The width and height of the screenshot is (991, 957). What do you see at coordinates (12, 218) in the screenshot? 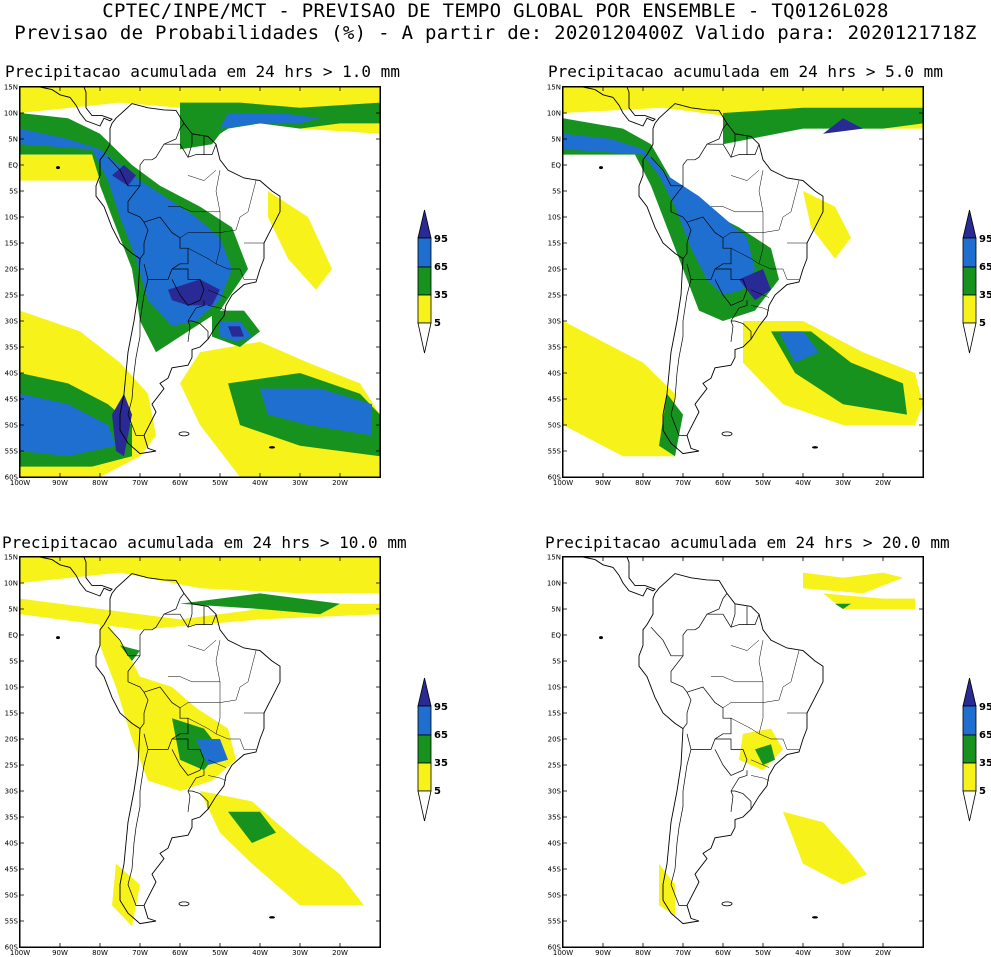
I see `lat-label: 10S` at bounding box center [12, 218].